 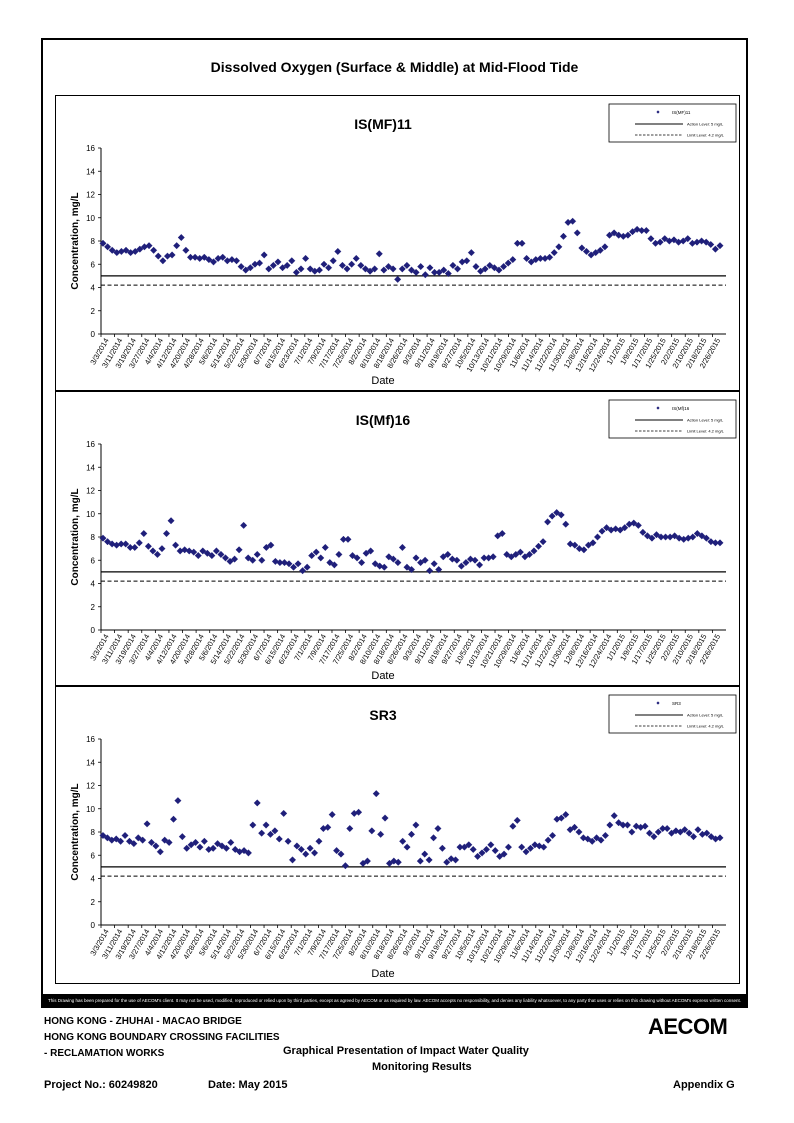 What do you see at coordinates (90, 809) in the screenshot?
I see `y-tick-label: 10` at bounding box center [90, 809].